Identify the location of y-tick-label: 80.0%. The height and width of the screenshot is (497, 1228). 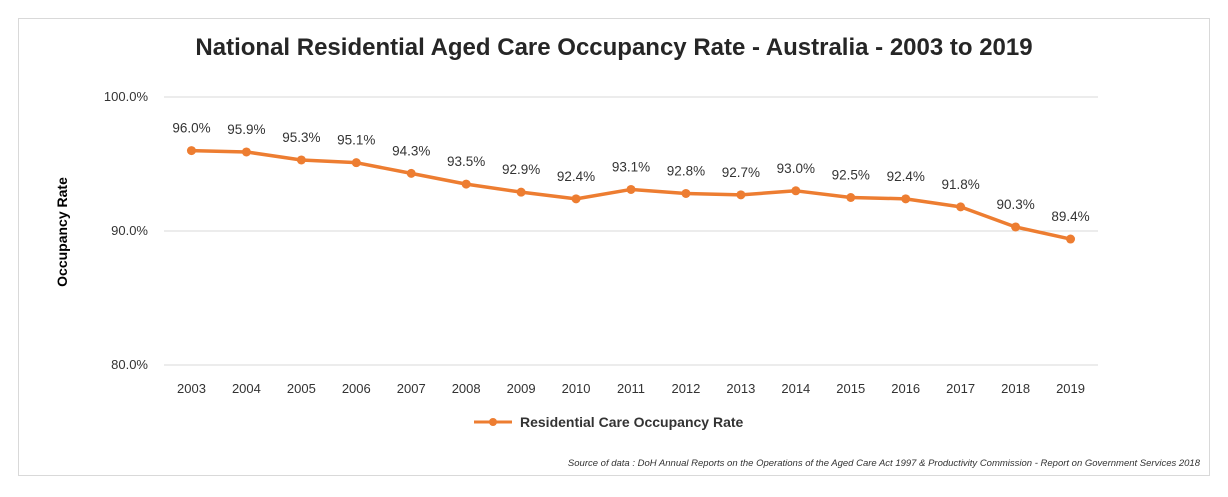
(129, 364).